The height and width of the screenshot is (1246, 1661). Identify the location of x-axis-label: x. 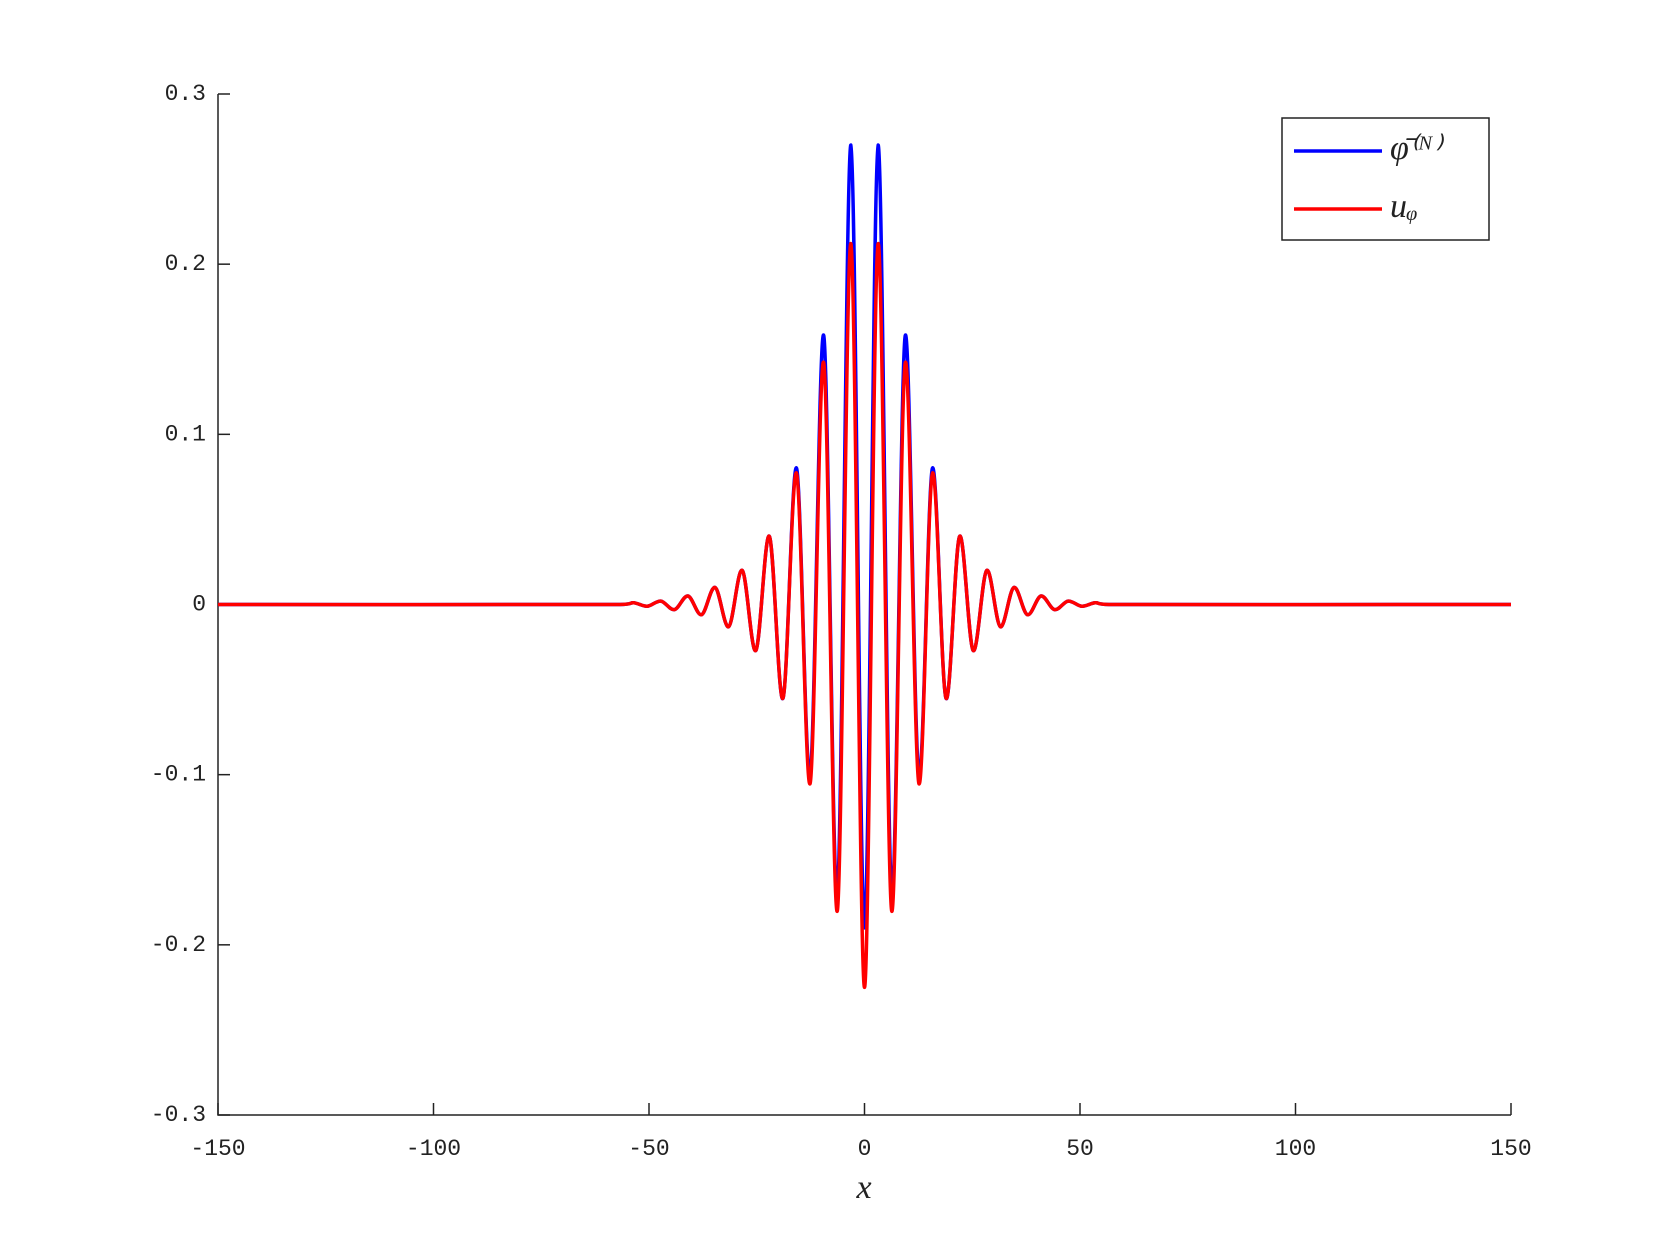
(863, 1187).